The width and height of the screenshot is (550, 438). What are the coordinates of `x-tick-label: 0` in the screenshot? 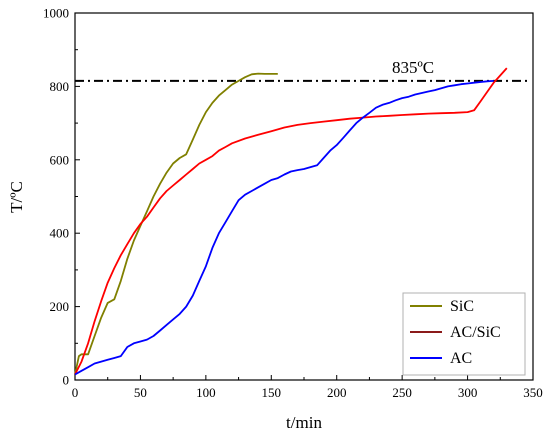 It's located at (75, 392).